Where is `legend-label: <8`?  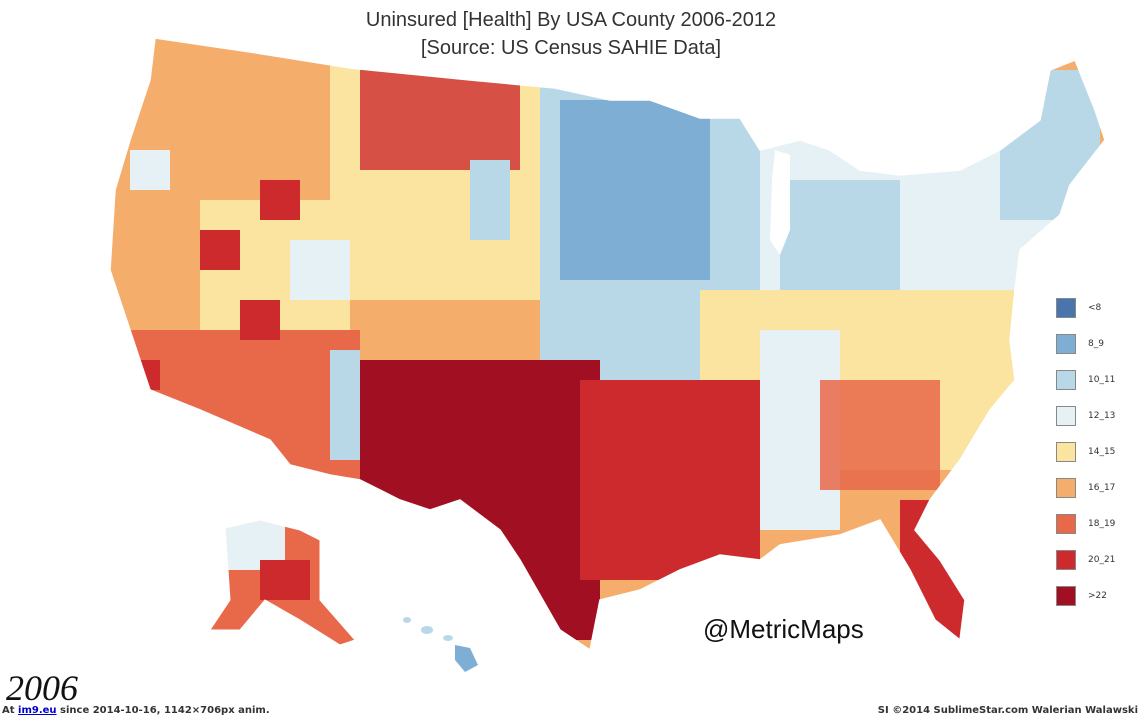
legend-label: <8 is located at coordinates (1095, 308).